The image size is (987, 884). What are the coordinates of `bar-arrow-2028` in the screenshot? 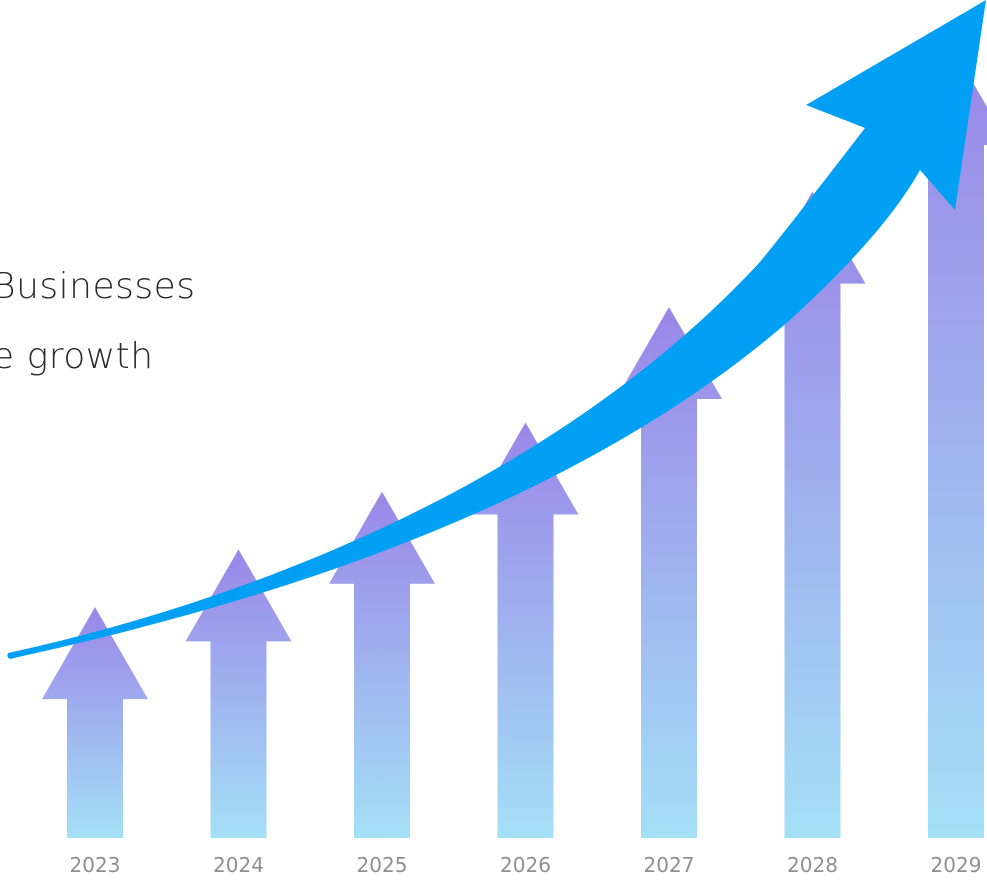 It's located at (812, 515).